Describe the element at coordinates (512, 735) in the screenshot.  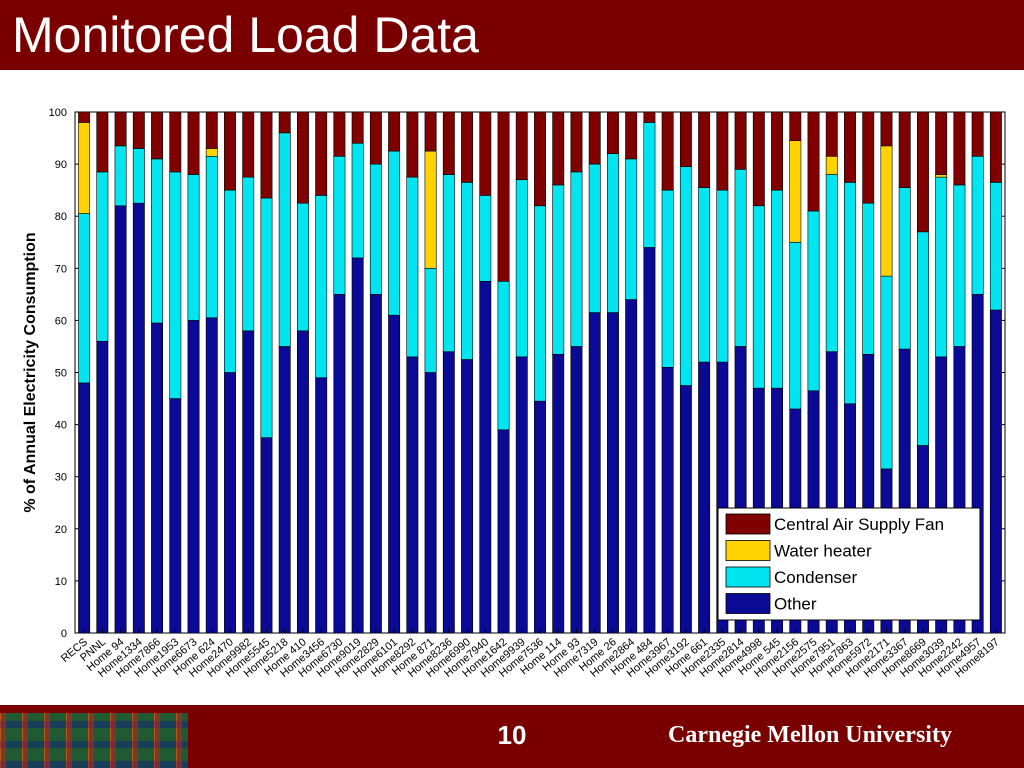
I see `page-number: 10` at that location.